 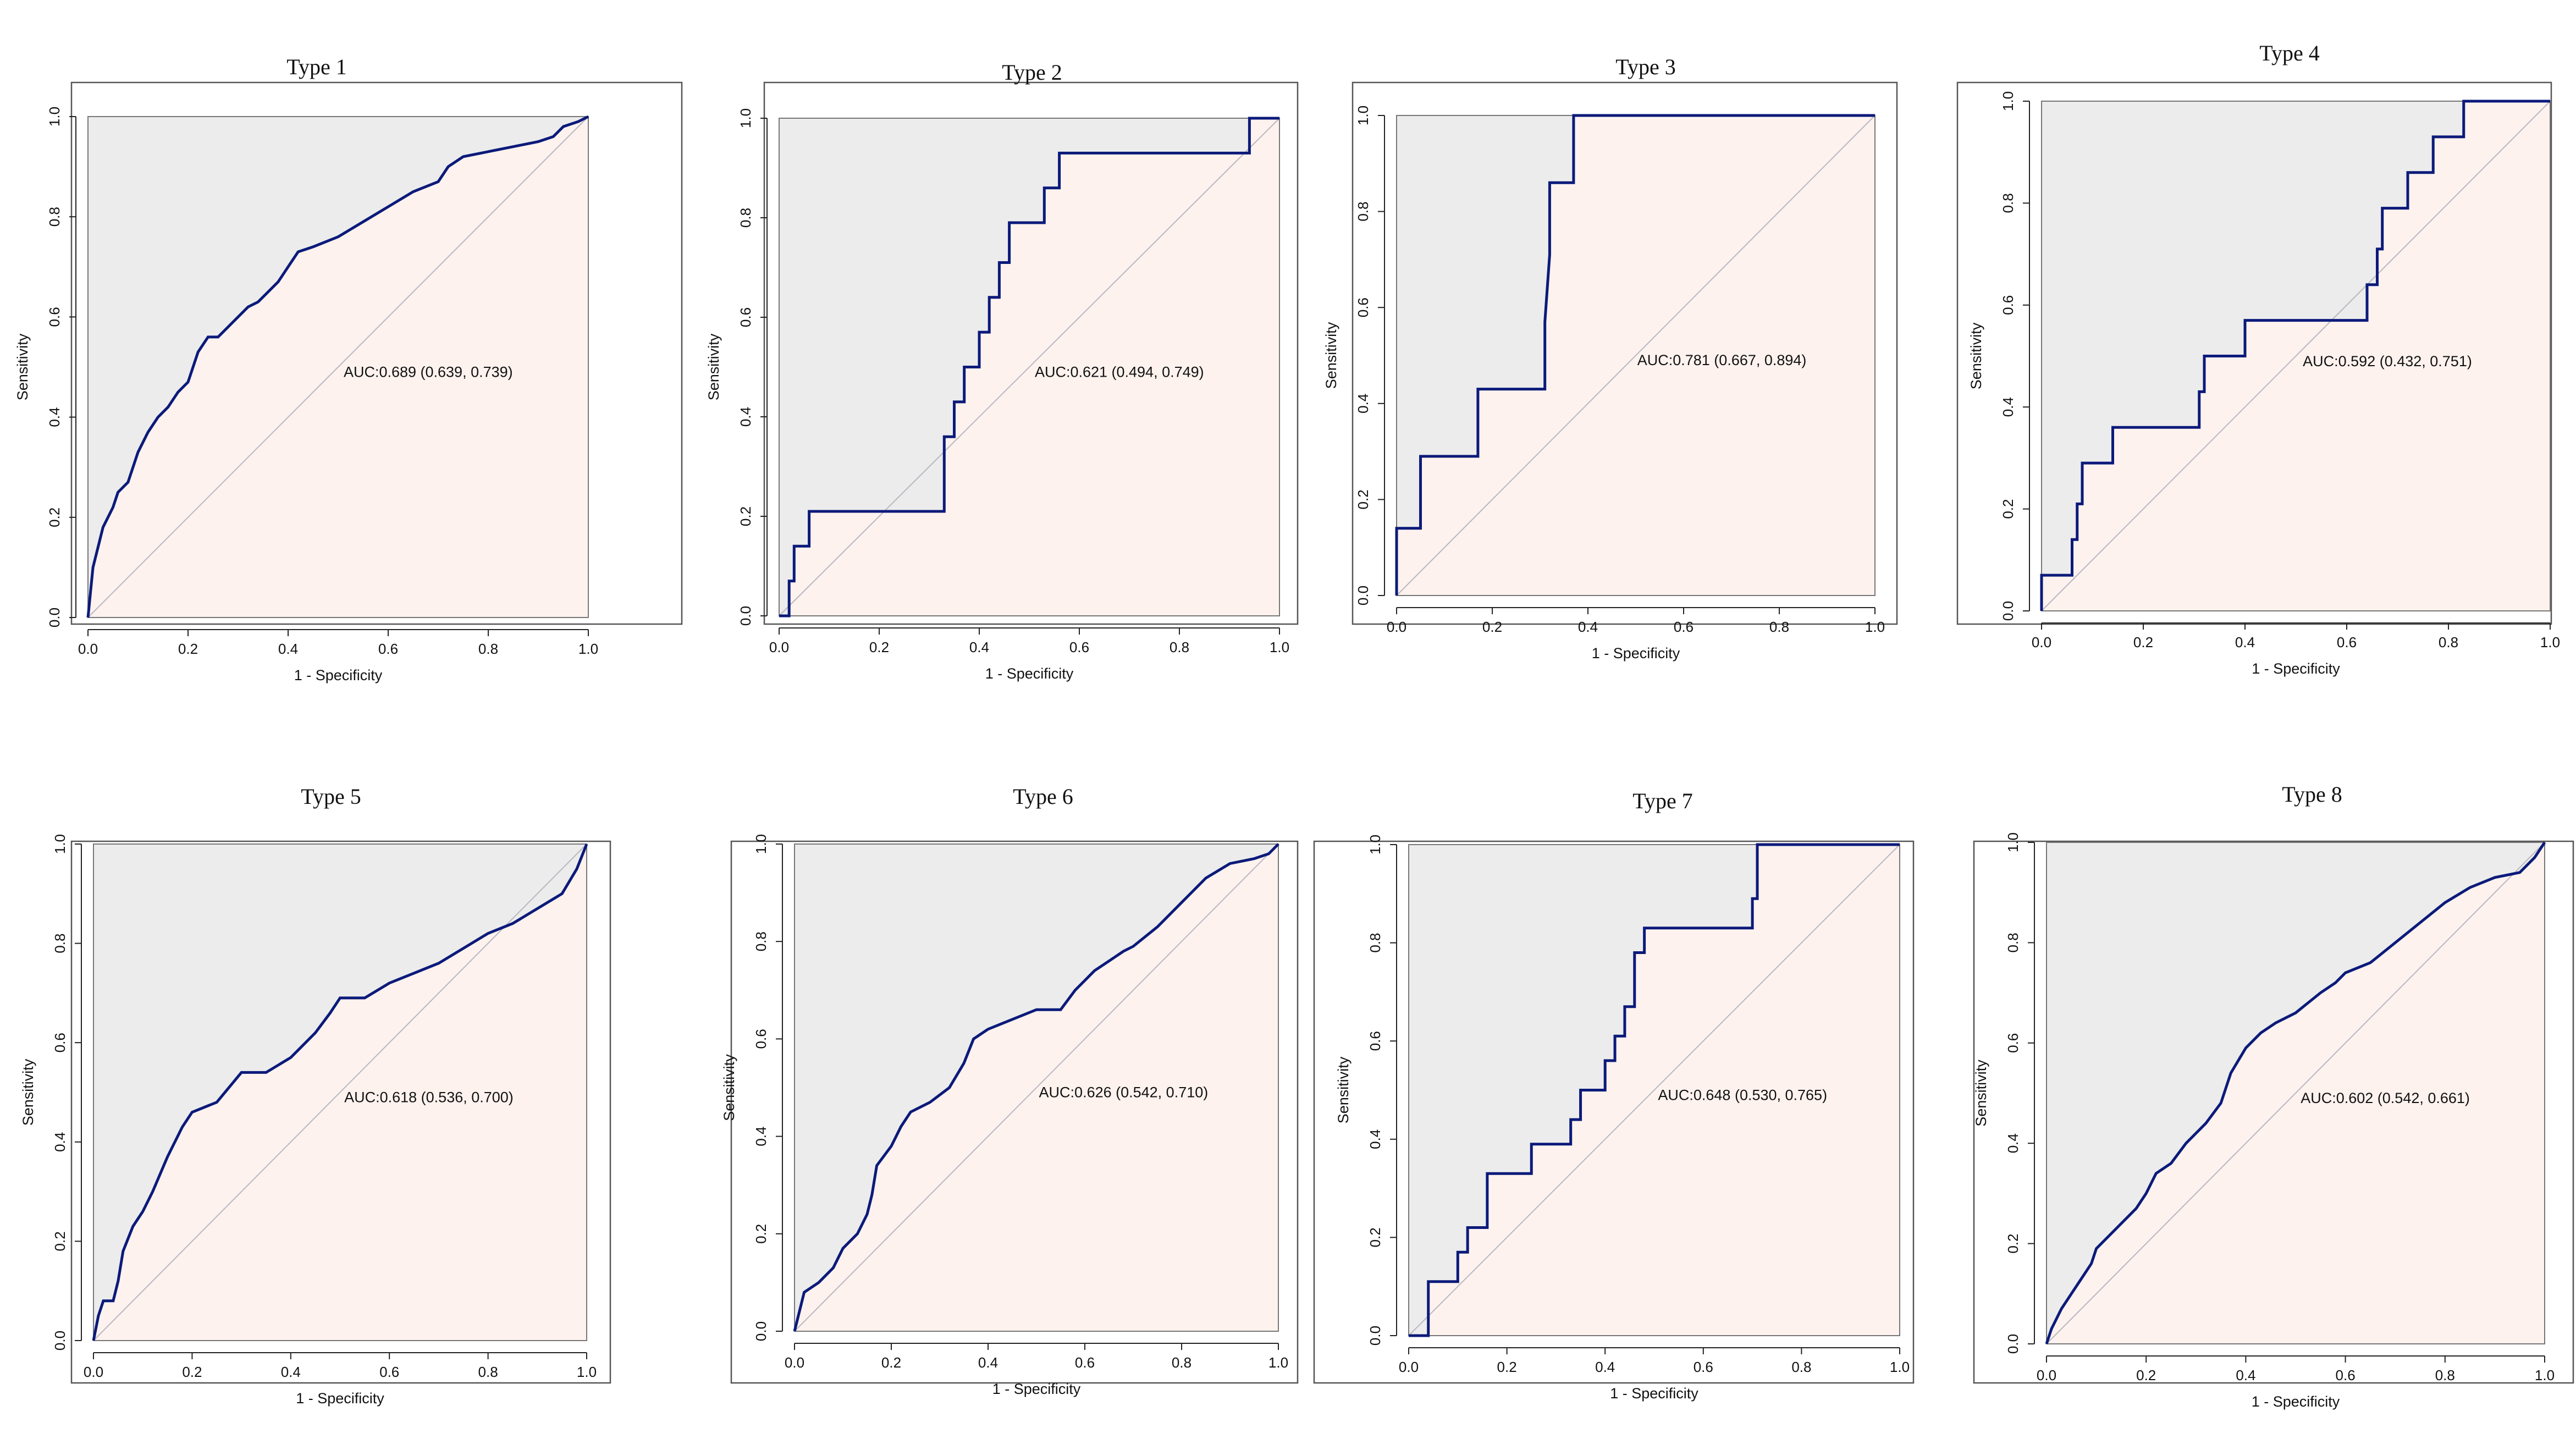 I want to click on auc-annotation: AUC:0.648 (0.530, 0.765), so click(x=1742, y=1095).